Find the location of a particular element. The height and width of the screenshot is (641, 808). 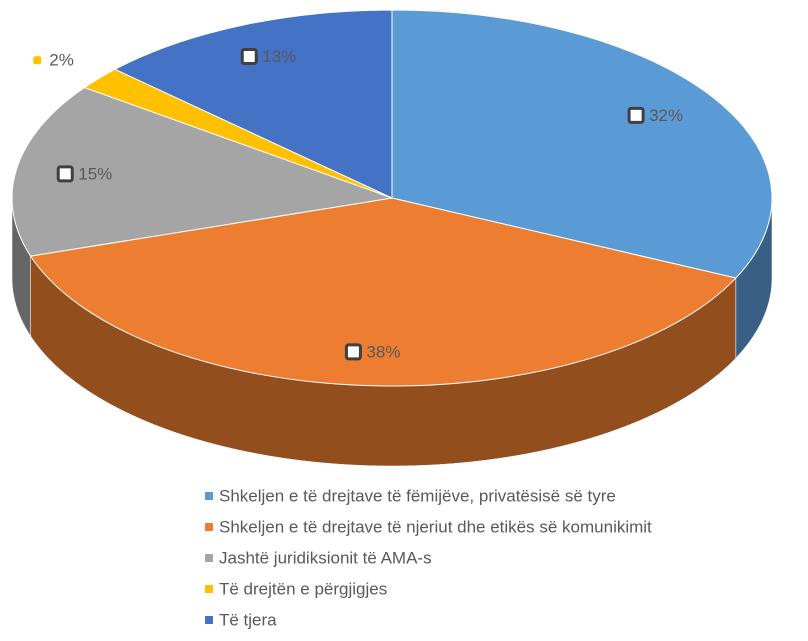

legend-label: Të drejtën e përgjigjes is located at coordinates (303, 588).